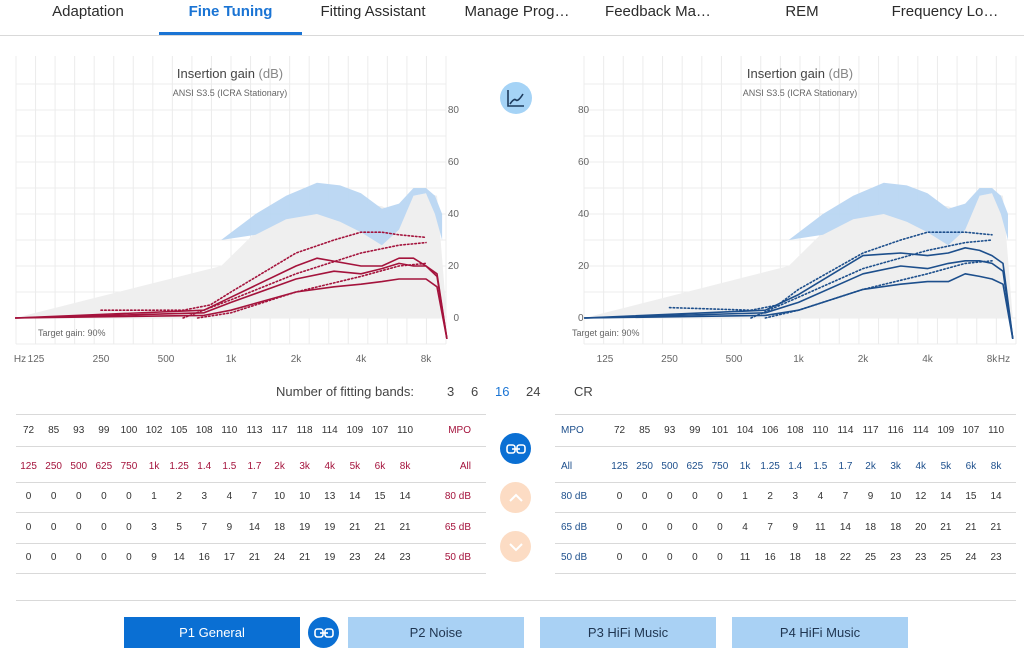  What do you see at coordinates (946, 557) in the screenshot?
I see `right-gain50-cell: 25` at bounding box center [946, 557].